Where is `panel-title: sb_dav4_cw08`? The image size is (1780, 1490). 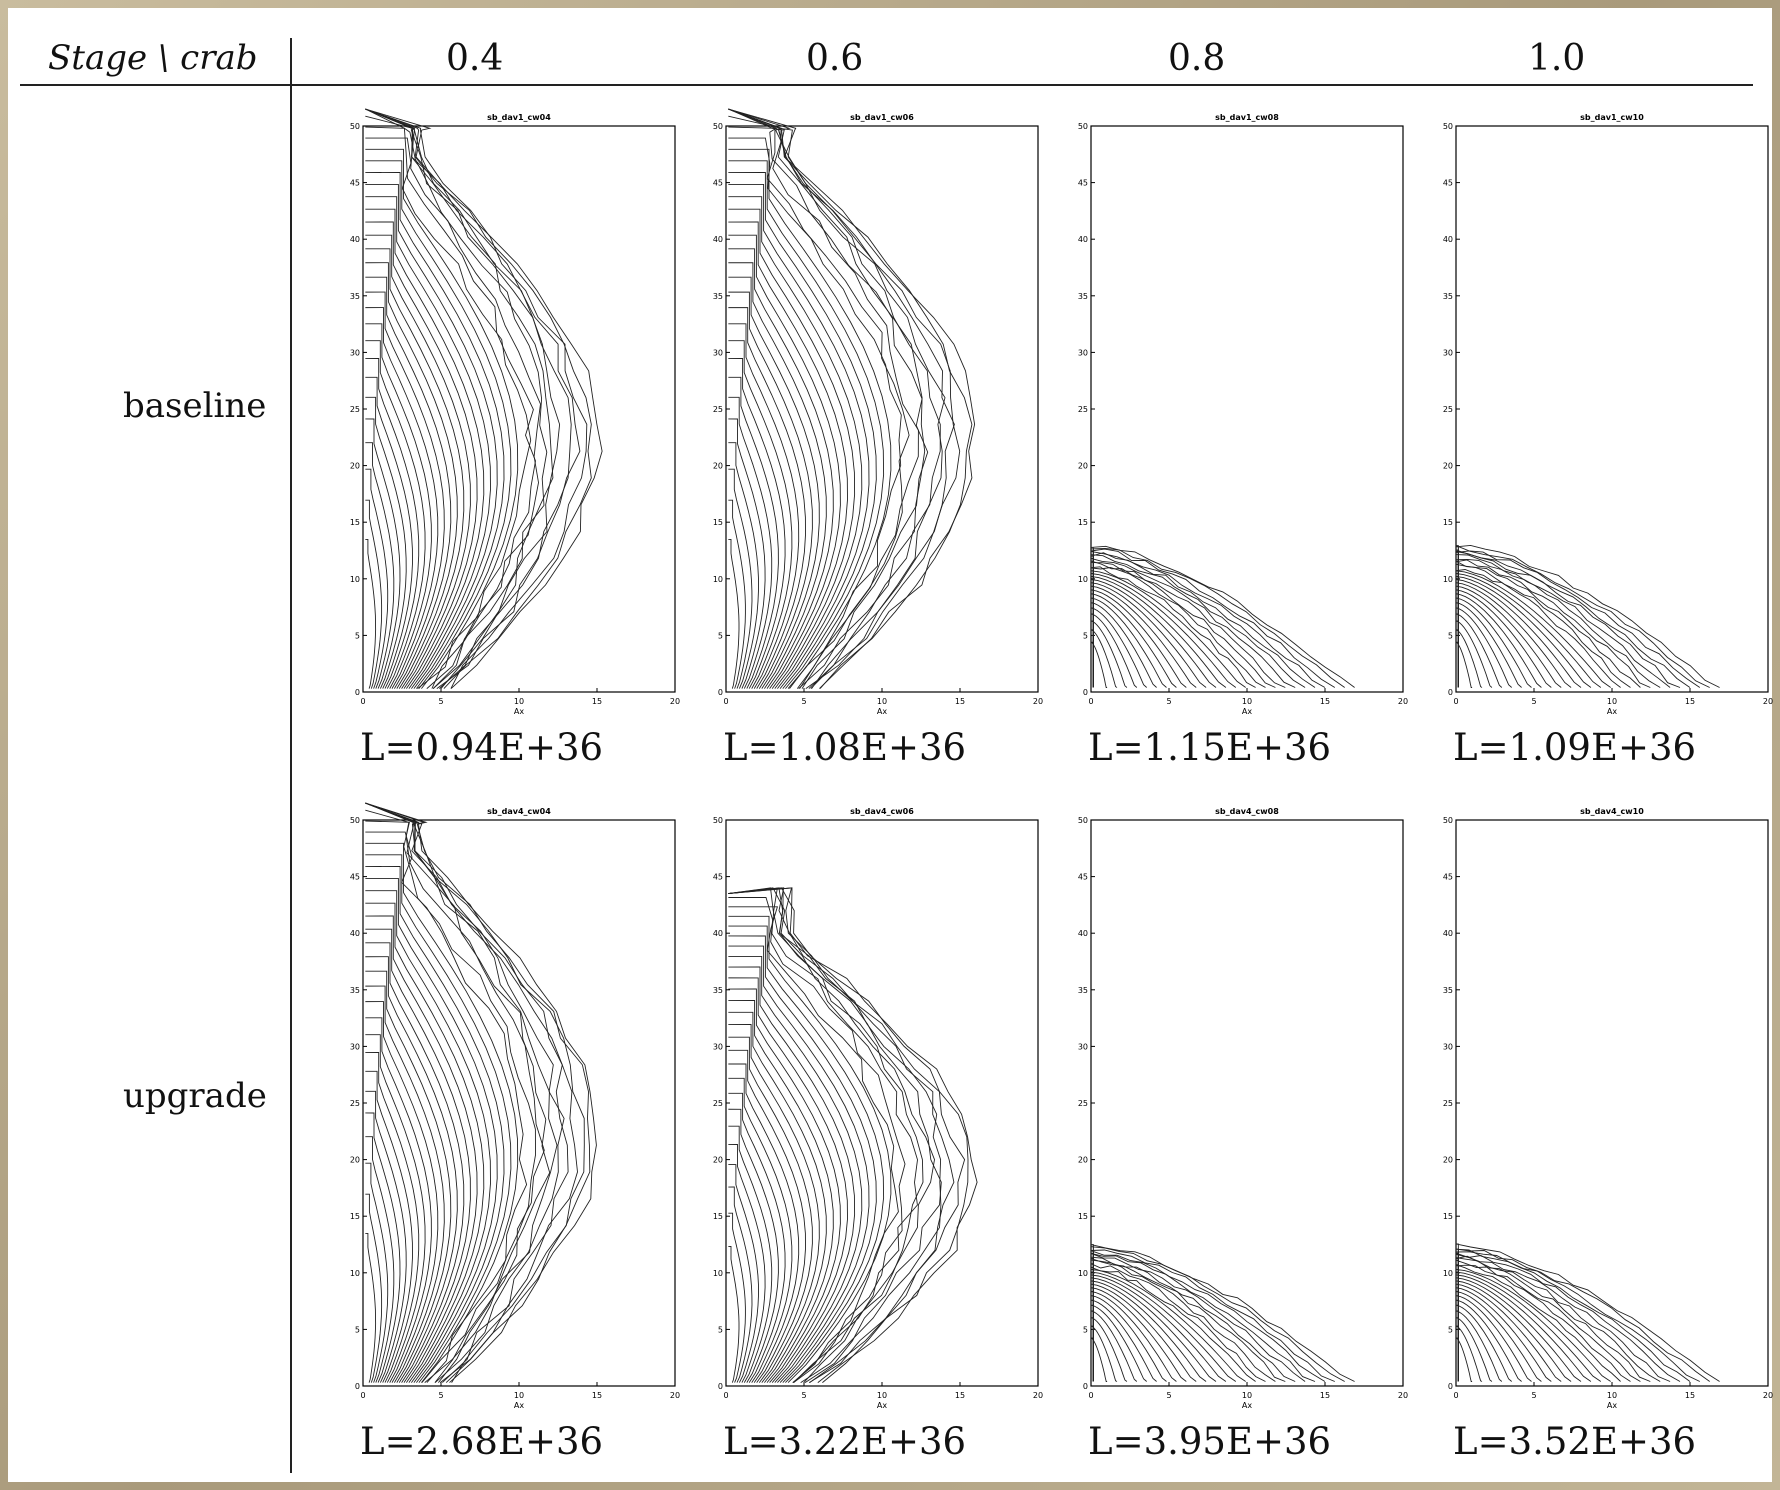 panel-title: sb_dav4_cw08 is located at coordinates (1247, 811).